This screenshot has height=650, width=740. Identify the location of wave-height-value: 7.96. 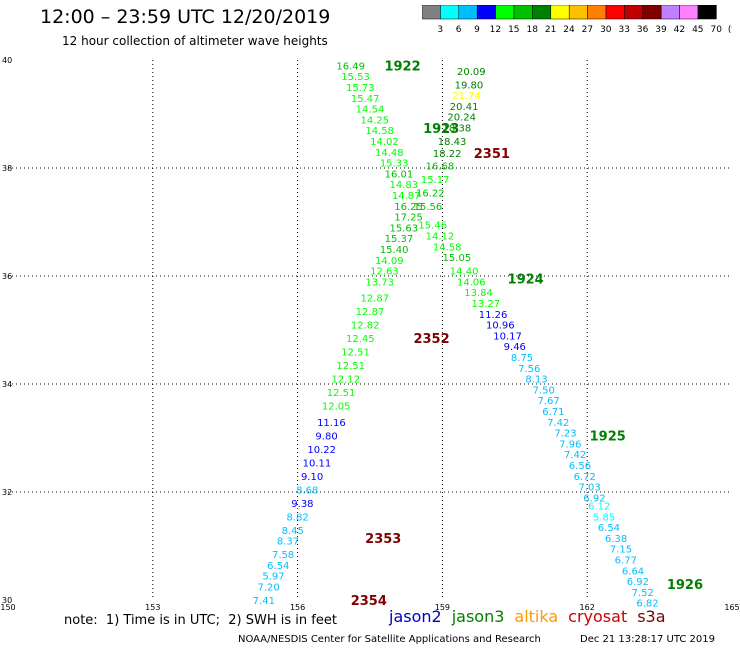
(570, 444).